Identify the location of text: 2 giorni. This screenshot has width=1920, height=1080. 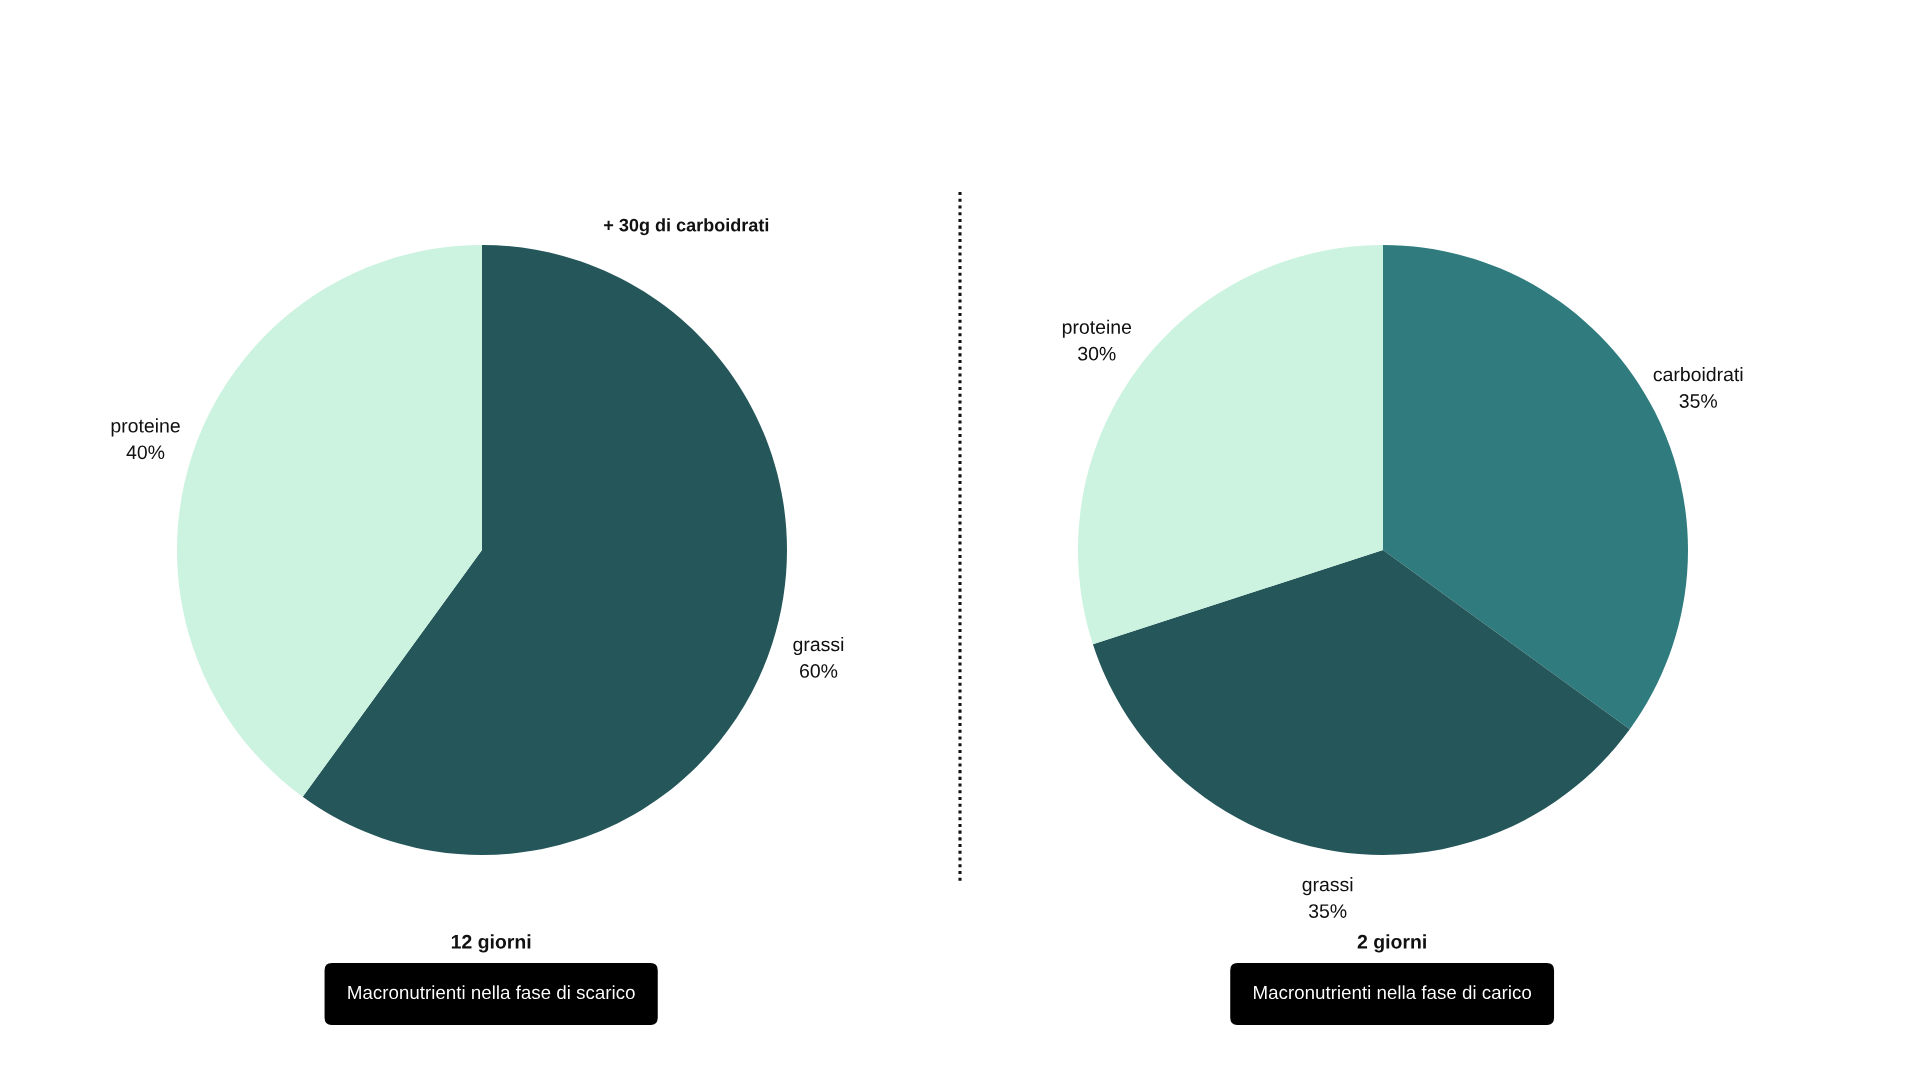
(1391, 943).